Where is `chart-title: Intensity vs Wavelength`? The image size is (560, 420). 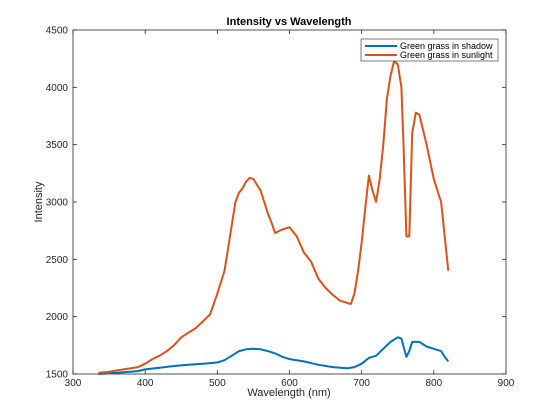
chart-title: Intensity vs Wavelength is located at coordinates (289, 22).